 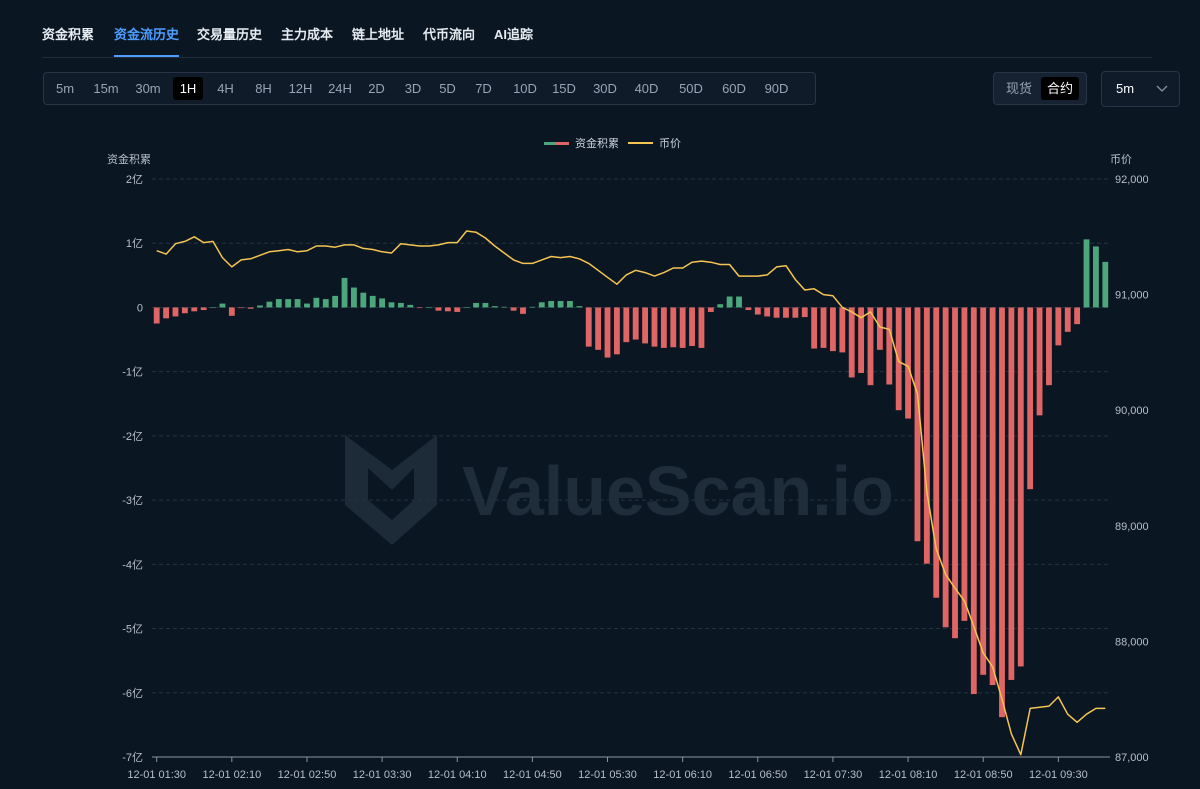 I want to click on timeframe-50d: 50D, so click(x=691, y=88).